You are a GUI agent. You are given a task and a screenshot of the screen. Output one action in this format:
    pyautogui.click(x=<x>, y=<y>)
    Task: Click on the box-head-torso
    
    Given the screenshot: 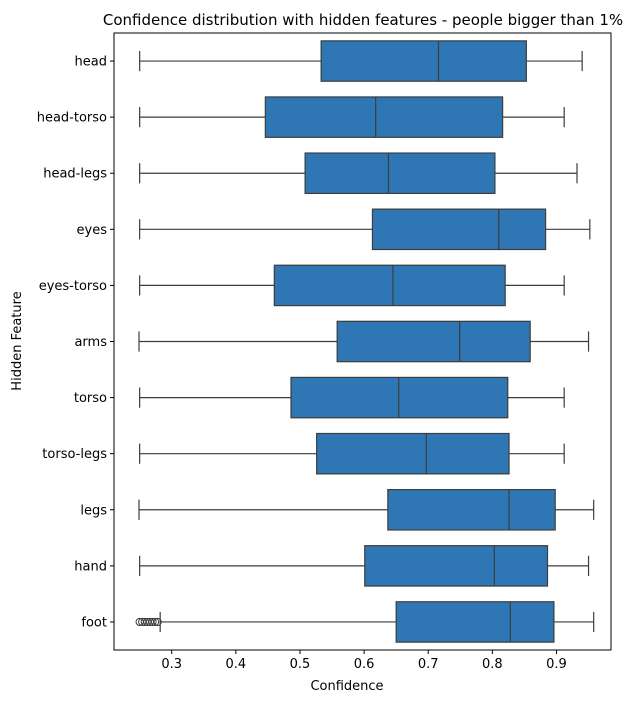 What is the action you would take?
    pyautogui.click(x=352, y=117)
    